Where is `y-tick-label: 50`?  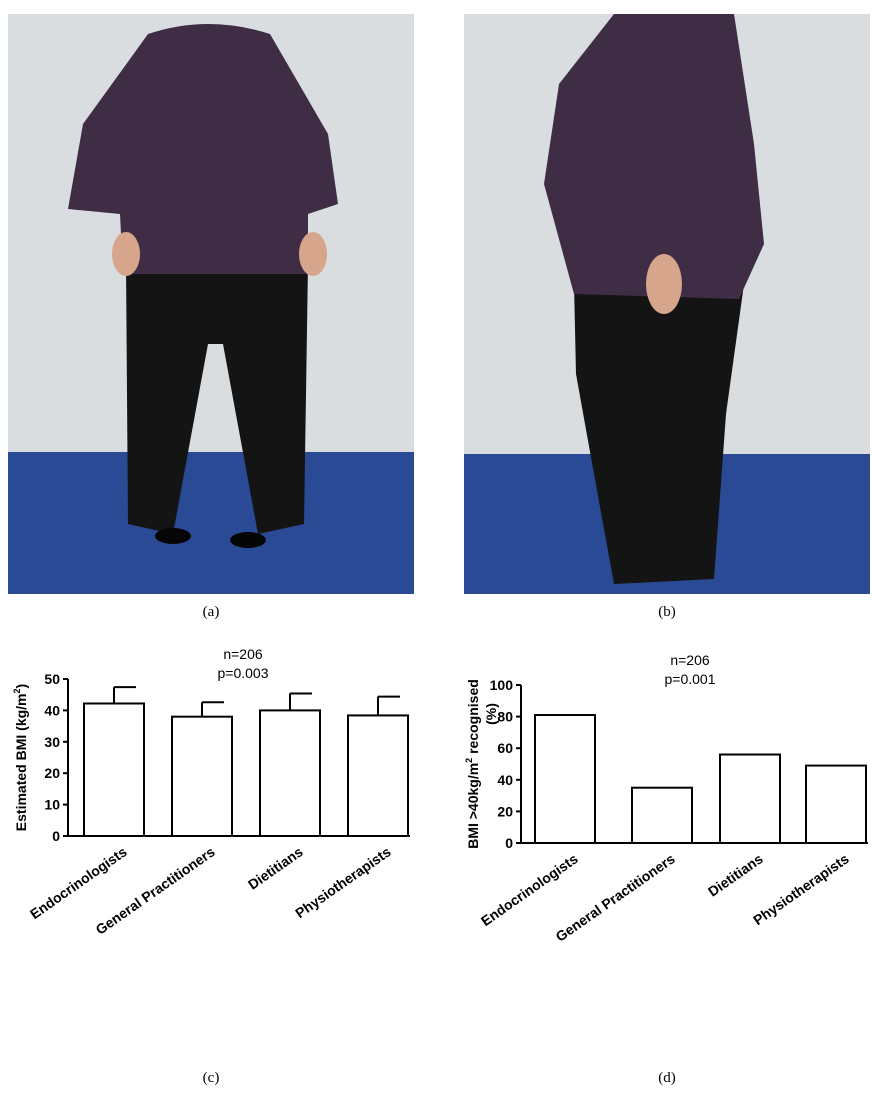
y-tick-label: 50 is located at coordinates (52, 679).